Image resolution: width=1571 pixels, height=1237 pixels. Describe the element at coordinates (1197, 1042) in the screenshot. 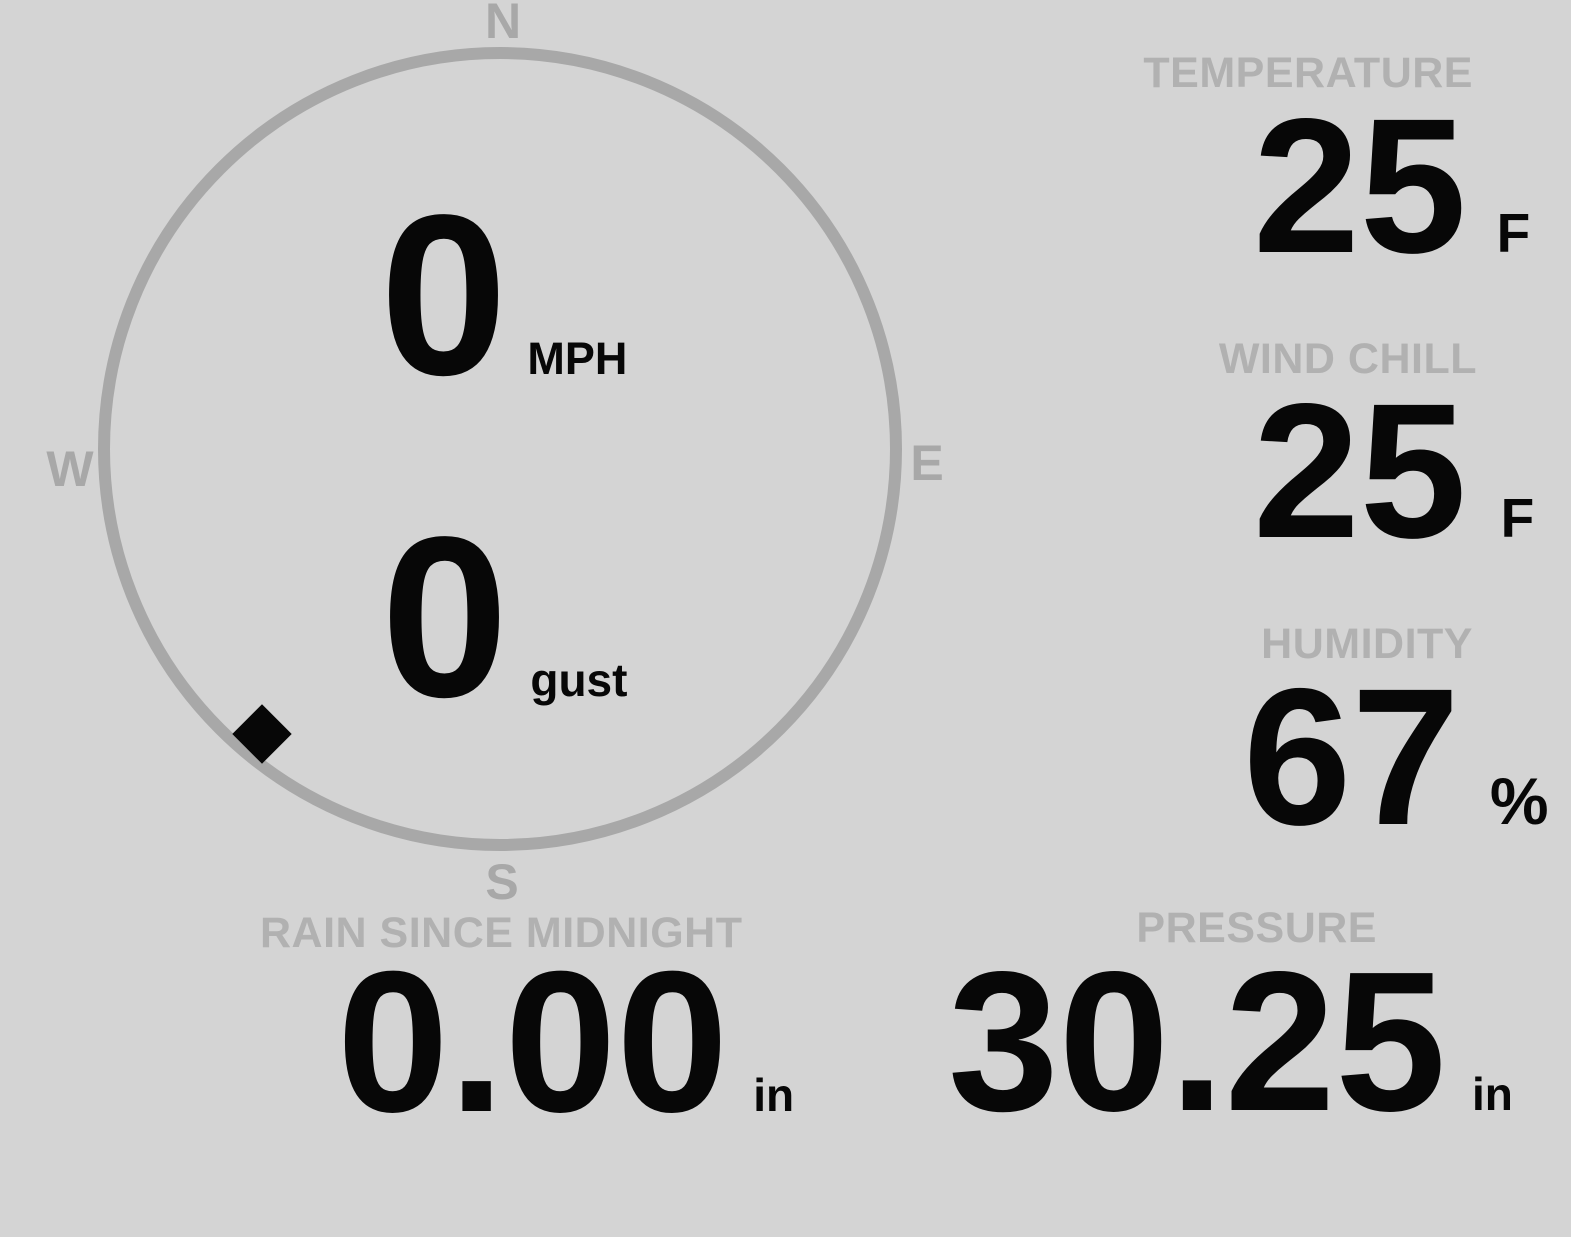

I see `pressure-value: 30.25` at that location.